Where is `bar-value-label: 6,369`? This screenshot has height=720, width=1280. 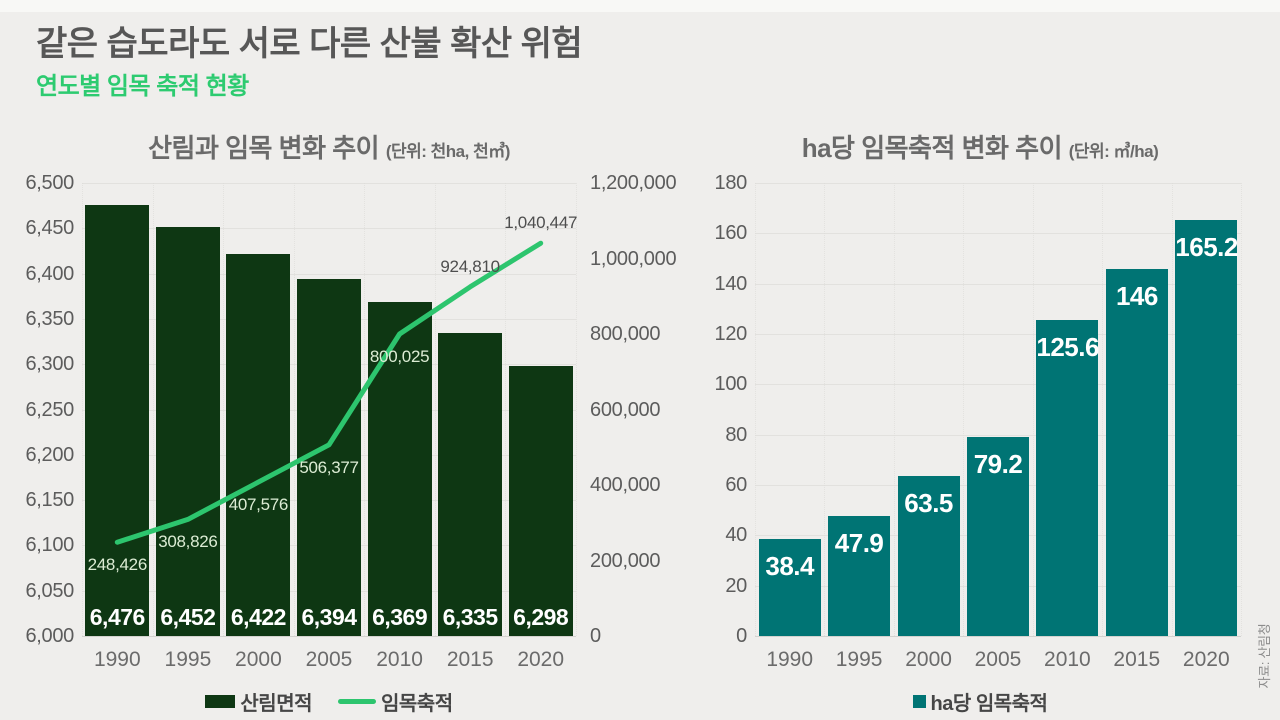 bar-value-label: 6,369 is located at coordinates (400, 617).